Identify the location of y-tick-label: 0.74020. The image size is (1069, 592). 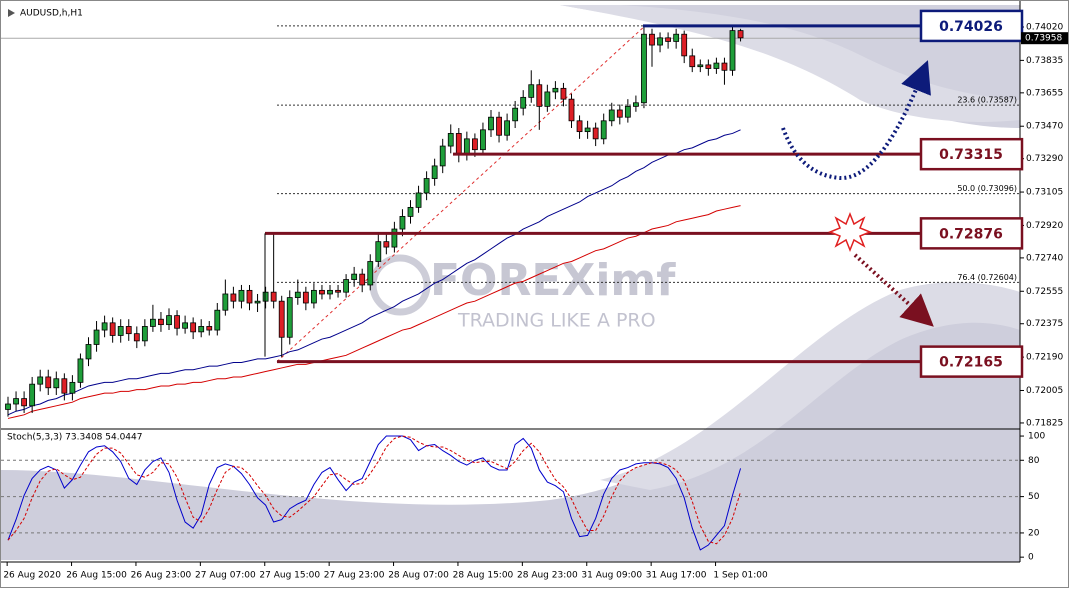
(1044, 28).